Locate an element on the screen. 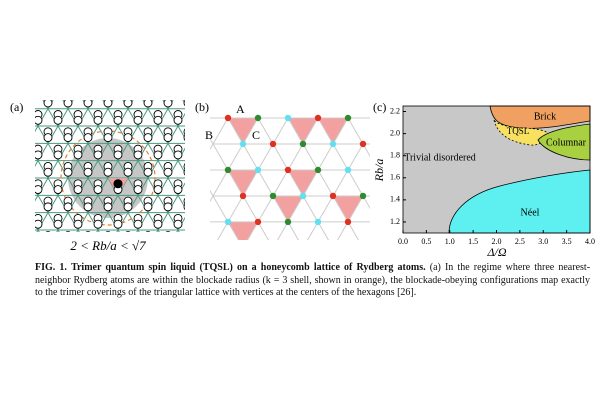 This screenshot has height=400, width=600. x-tick-label: 3.5 is located at coordinates (567, 241).